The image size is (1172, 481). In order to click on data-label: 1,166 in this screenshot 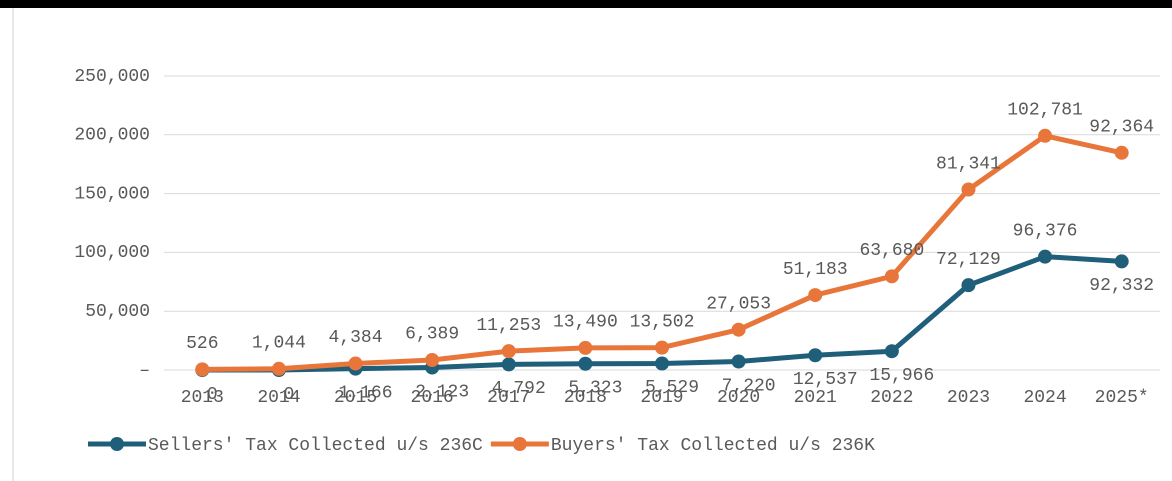, I will do `click(366, 393)`.